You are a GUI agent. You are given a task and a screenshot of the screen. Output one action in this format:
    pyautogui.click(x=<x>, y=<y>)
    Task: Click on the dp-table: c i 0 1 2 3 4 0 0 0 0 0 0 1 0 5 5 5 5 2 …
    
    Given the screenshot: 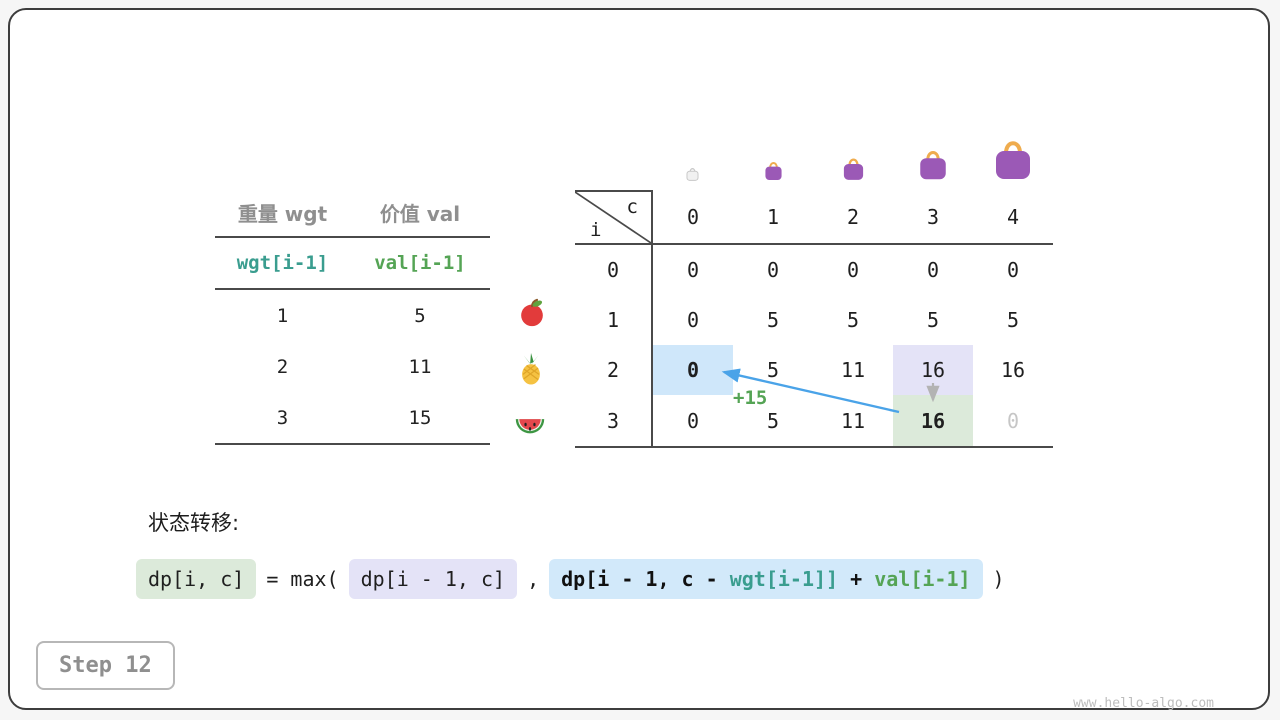 What is the action you would take?
    pyautogui.click(x=814, y=319)
    